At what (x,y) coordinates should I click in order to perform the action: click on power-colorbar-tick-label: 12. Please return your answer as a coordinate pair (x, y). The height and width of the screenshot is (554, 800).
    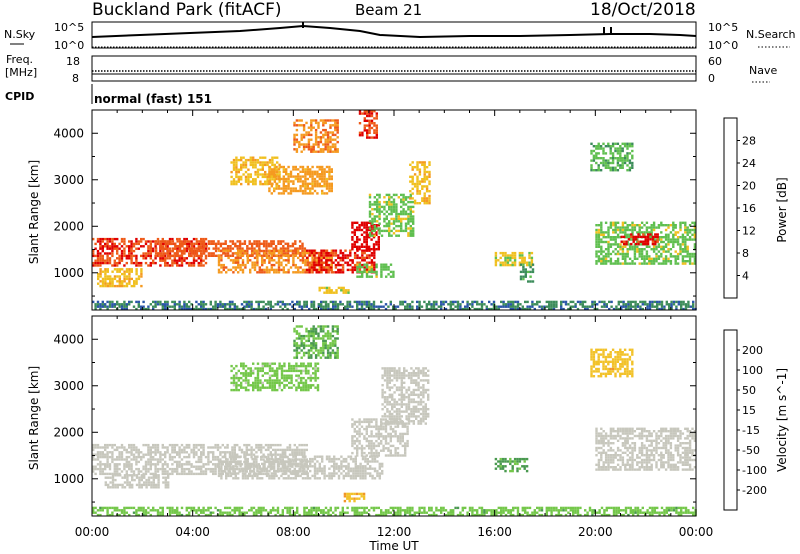
    Looking at the image, I should click on (749, 231).